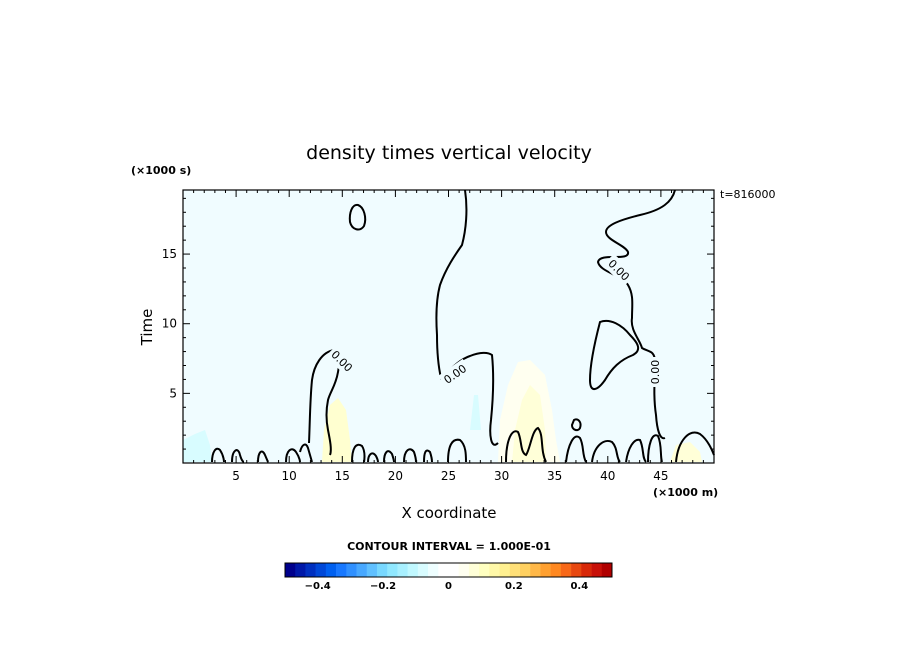 This screenshot has height=654, width=904. What do you see at coordinates (448, 476) in the screenshot?
I see `x-tick-label: 25` at bounding box center [448, 476].